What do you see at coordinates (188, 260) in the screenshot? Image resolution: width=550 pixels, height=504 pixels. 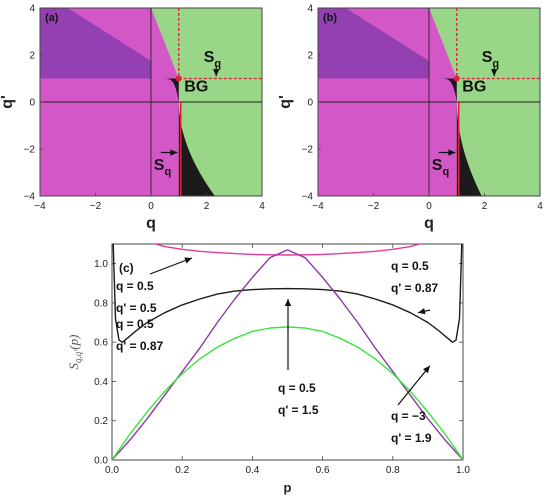 I see `arrow-magenta-head` at bounding box center [188, 260].